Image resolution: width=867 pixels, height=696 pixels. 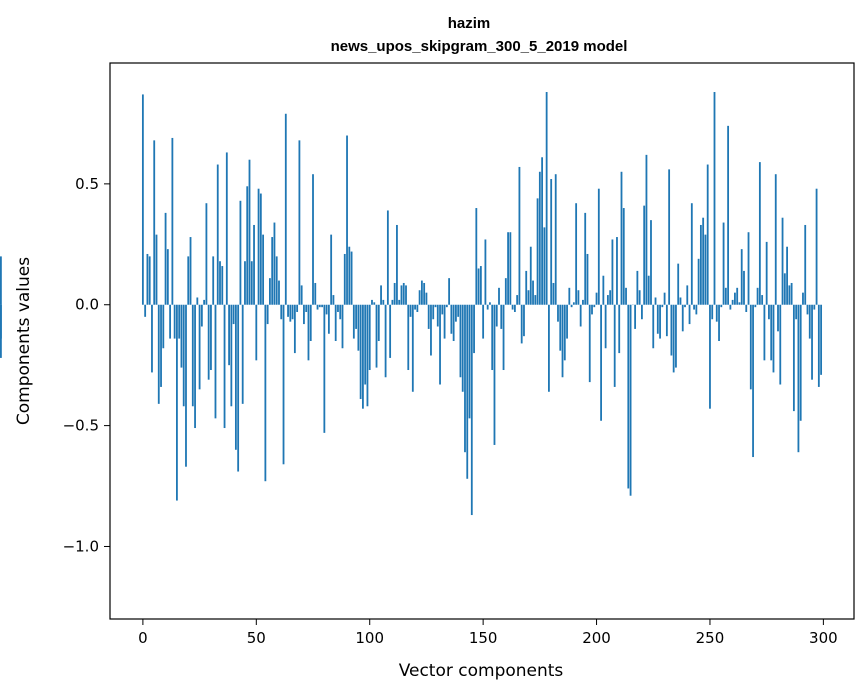 I want to click on y-tick-label: 0.5, so click(x=87, y=184).